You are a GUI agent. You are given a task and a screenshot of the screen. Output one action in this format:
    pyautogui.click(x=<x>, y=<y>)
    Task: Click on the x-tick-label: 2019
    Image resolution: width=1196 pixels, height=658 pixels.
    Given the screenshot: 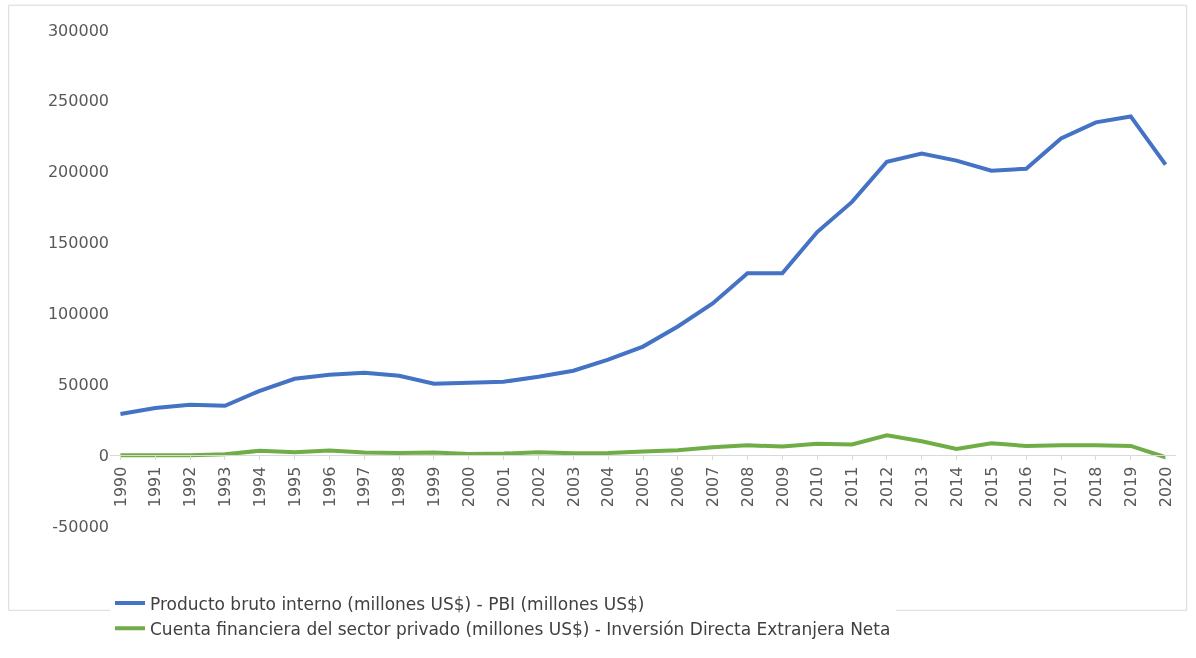 What is the action you would take?
    pyautogui.click(x=1130, y=487)
    